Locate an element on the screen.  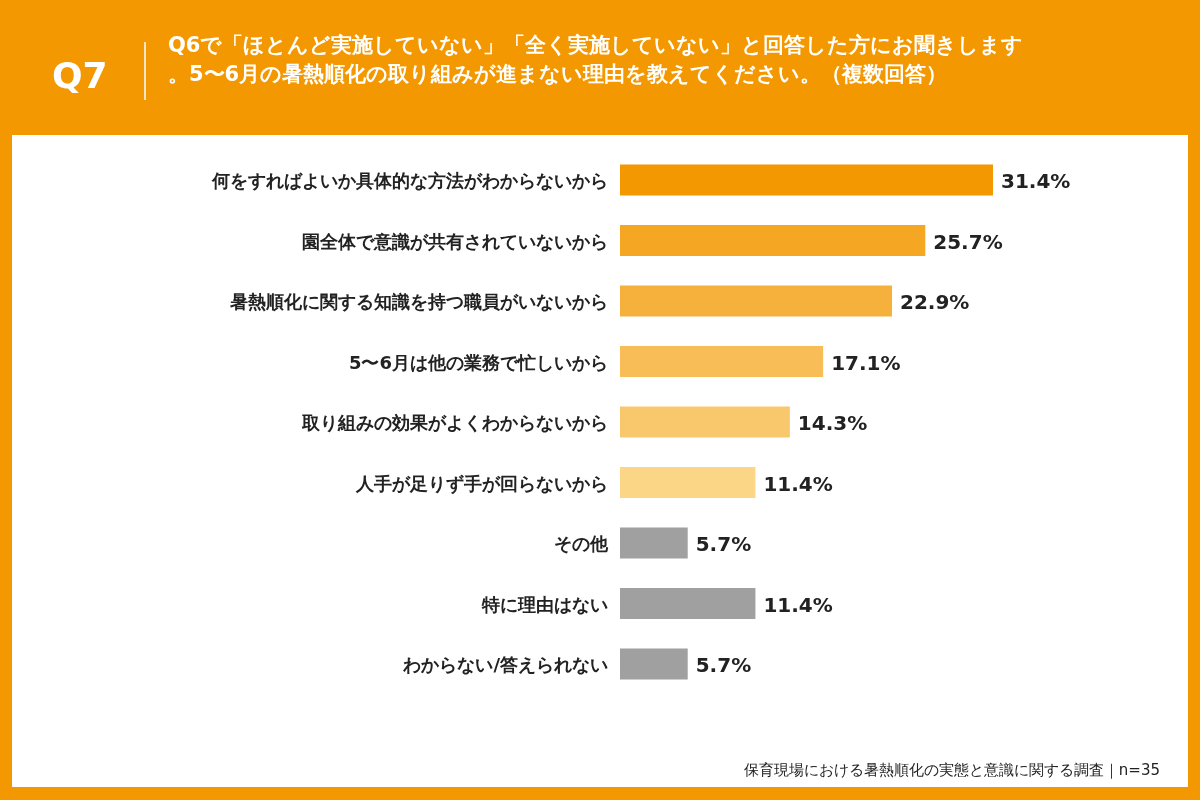
data-label: 25.7% is located at coordinates (968, 241).